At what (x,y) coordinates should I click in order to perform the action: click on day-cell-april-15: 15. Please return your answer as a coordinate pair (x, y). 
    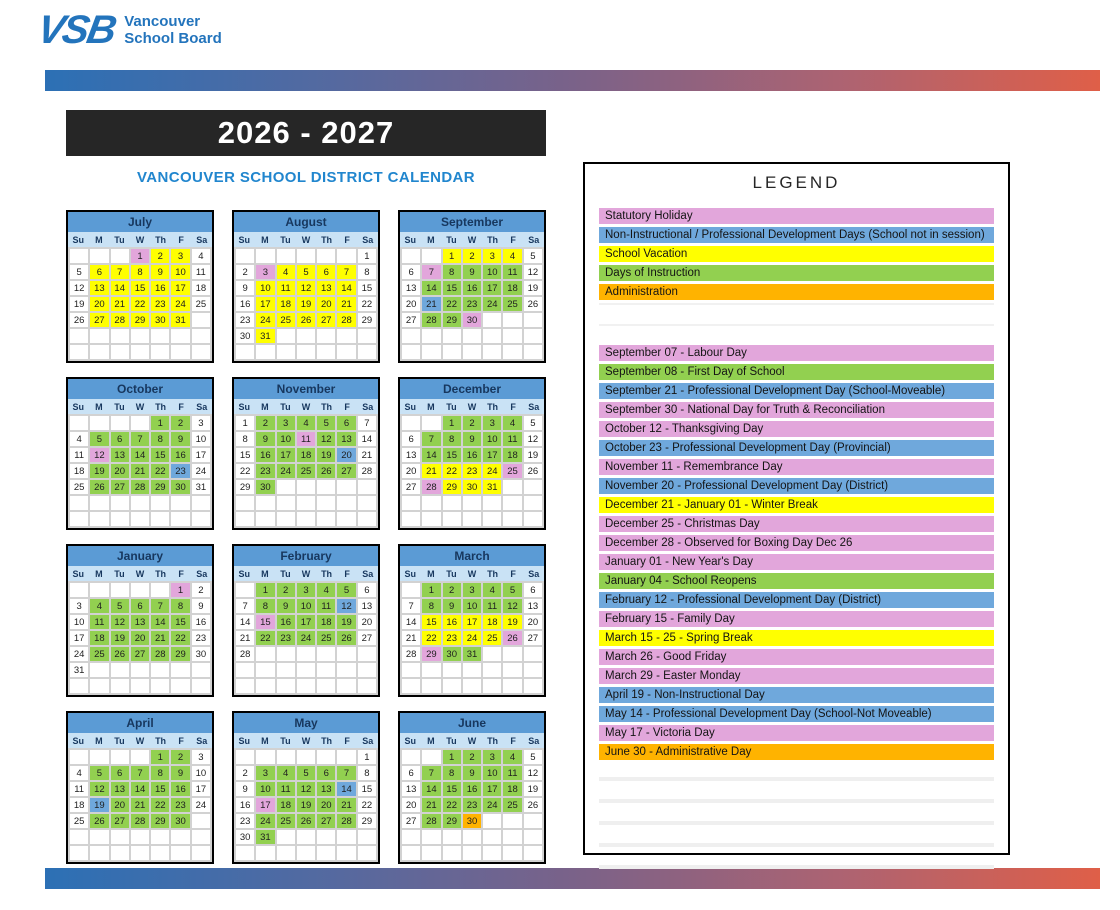
    Looking at the image, I should click on (160, 789).